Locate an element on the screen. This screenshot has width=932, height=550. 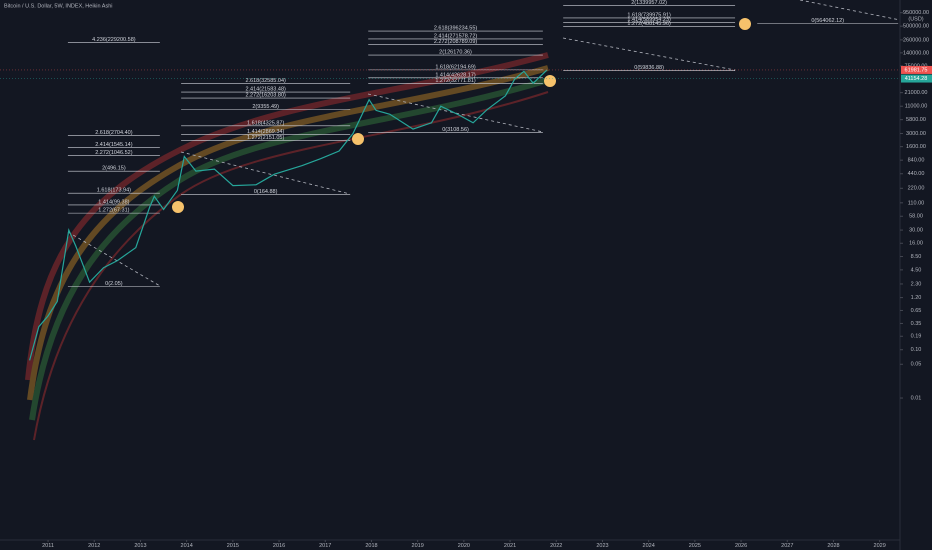
x-tick-label: 2016 is located at coordinates (279, 546).